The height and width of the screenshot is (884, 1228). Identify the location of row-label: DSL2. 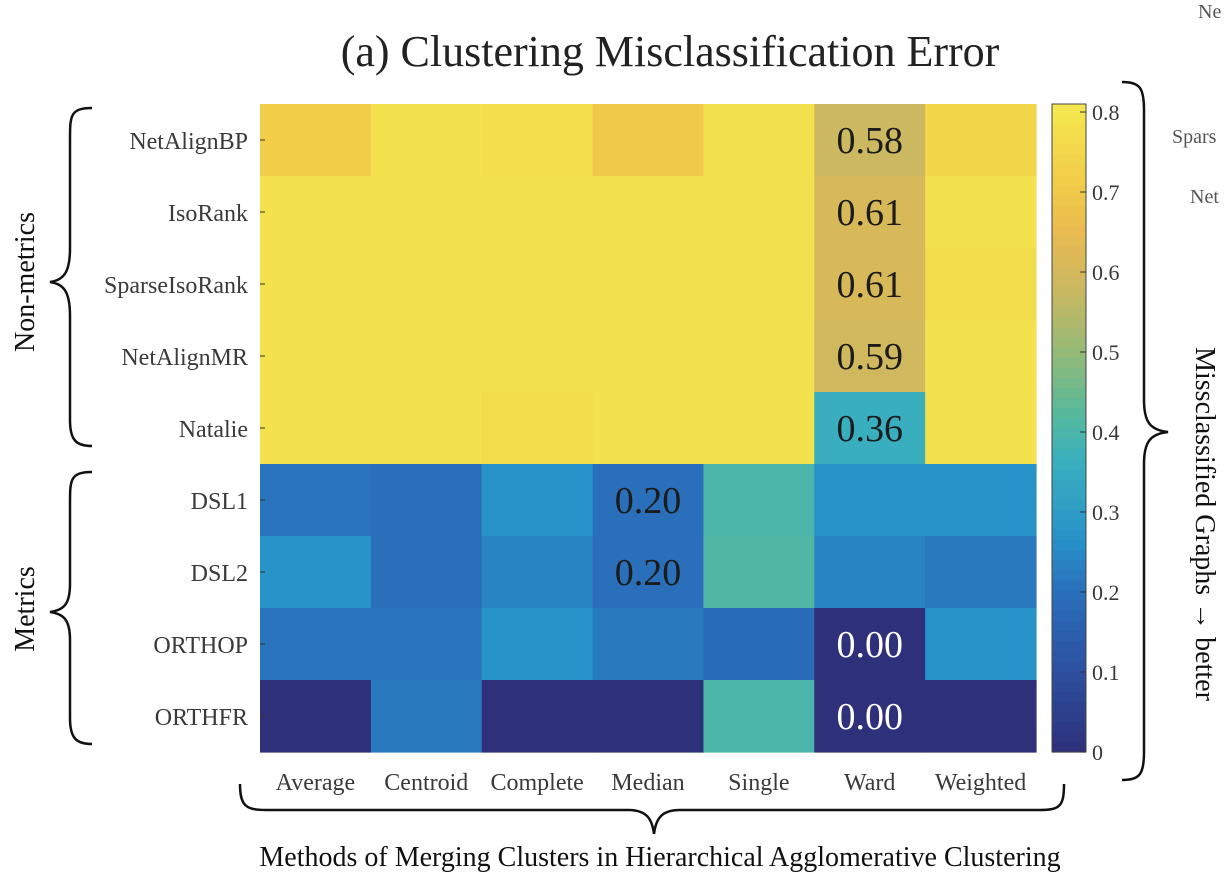
(219, 574).